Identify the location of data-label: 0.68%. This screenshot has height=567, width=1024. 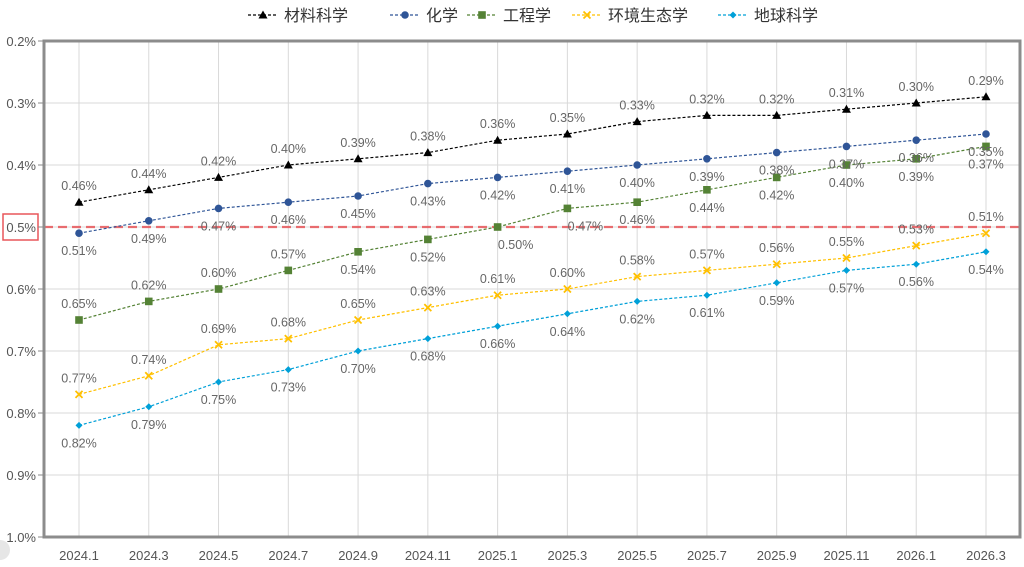
(427, 357).